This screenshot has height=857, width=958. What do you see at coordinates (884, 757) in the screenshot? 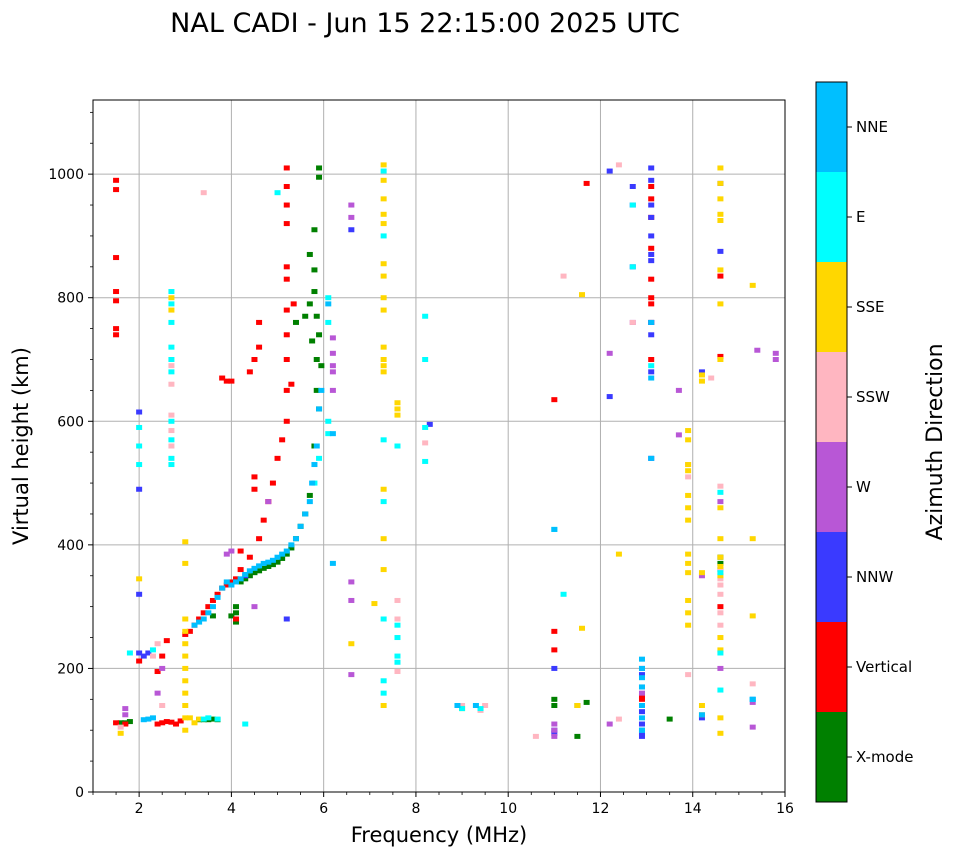
I see `colorbar-label-x-mode: X-mode` at bounding box center [884, 757].